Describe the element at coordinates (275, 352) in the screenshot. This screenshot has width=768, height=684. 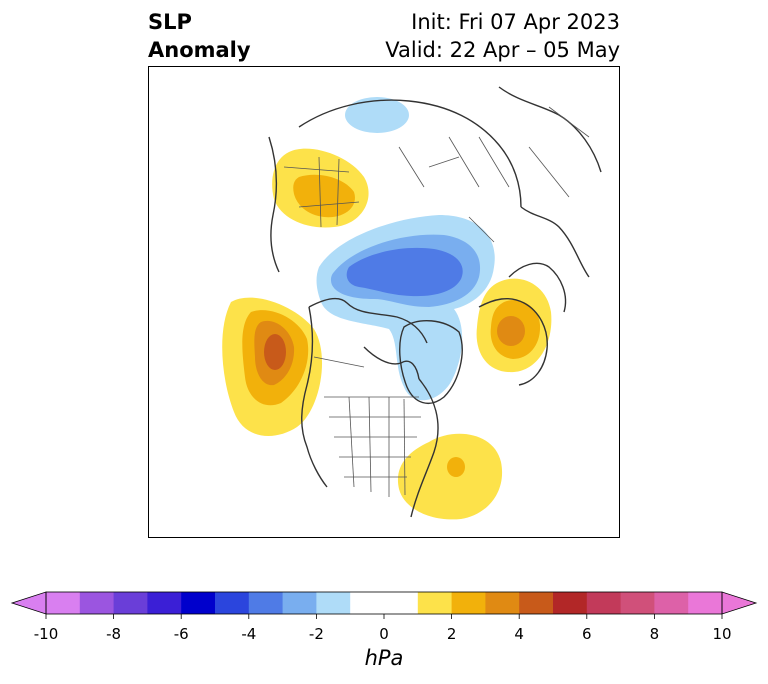
I see `positive-anomaly-pacific-max` at that location.